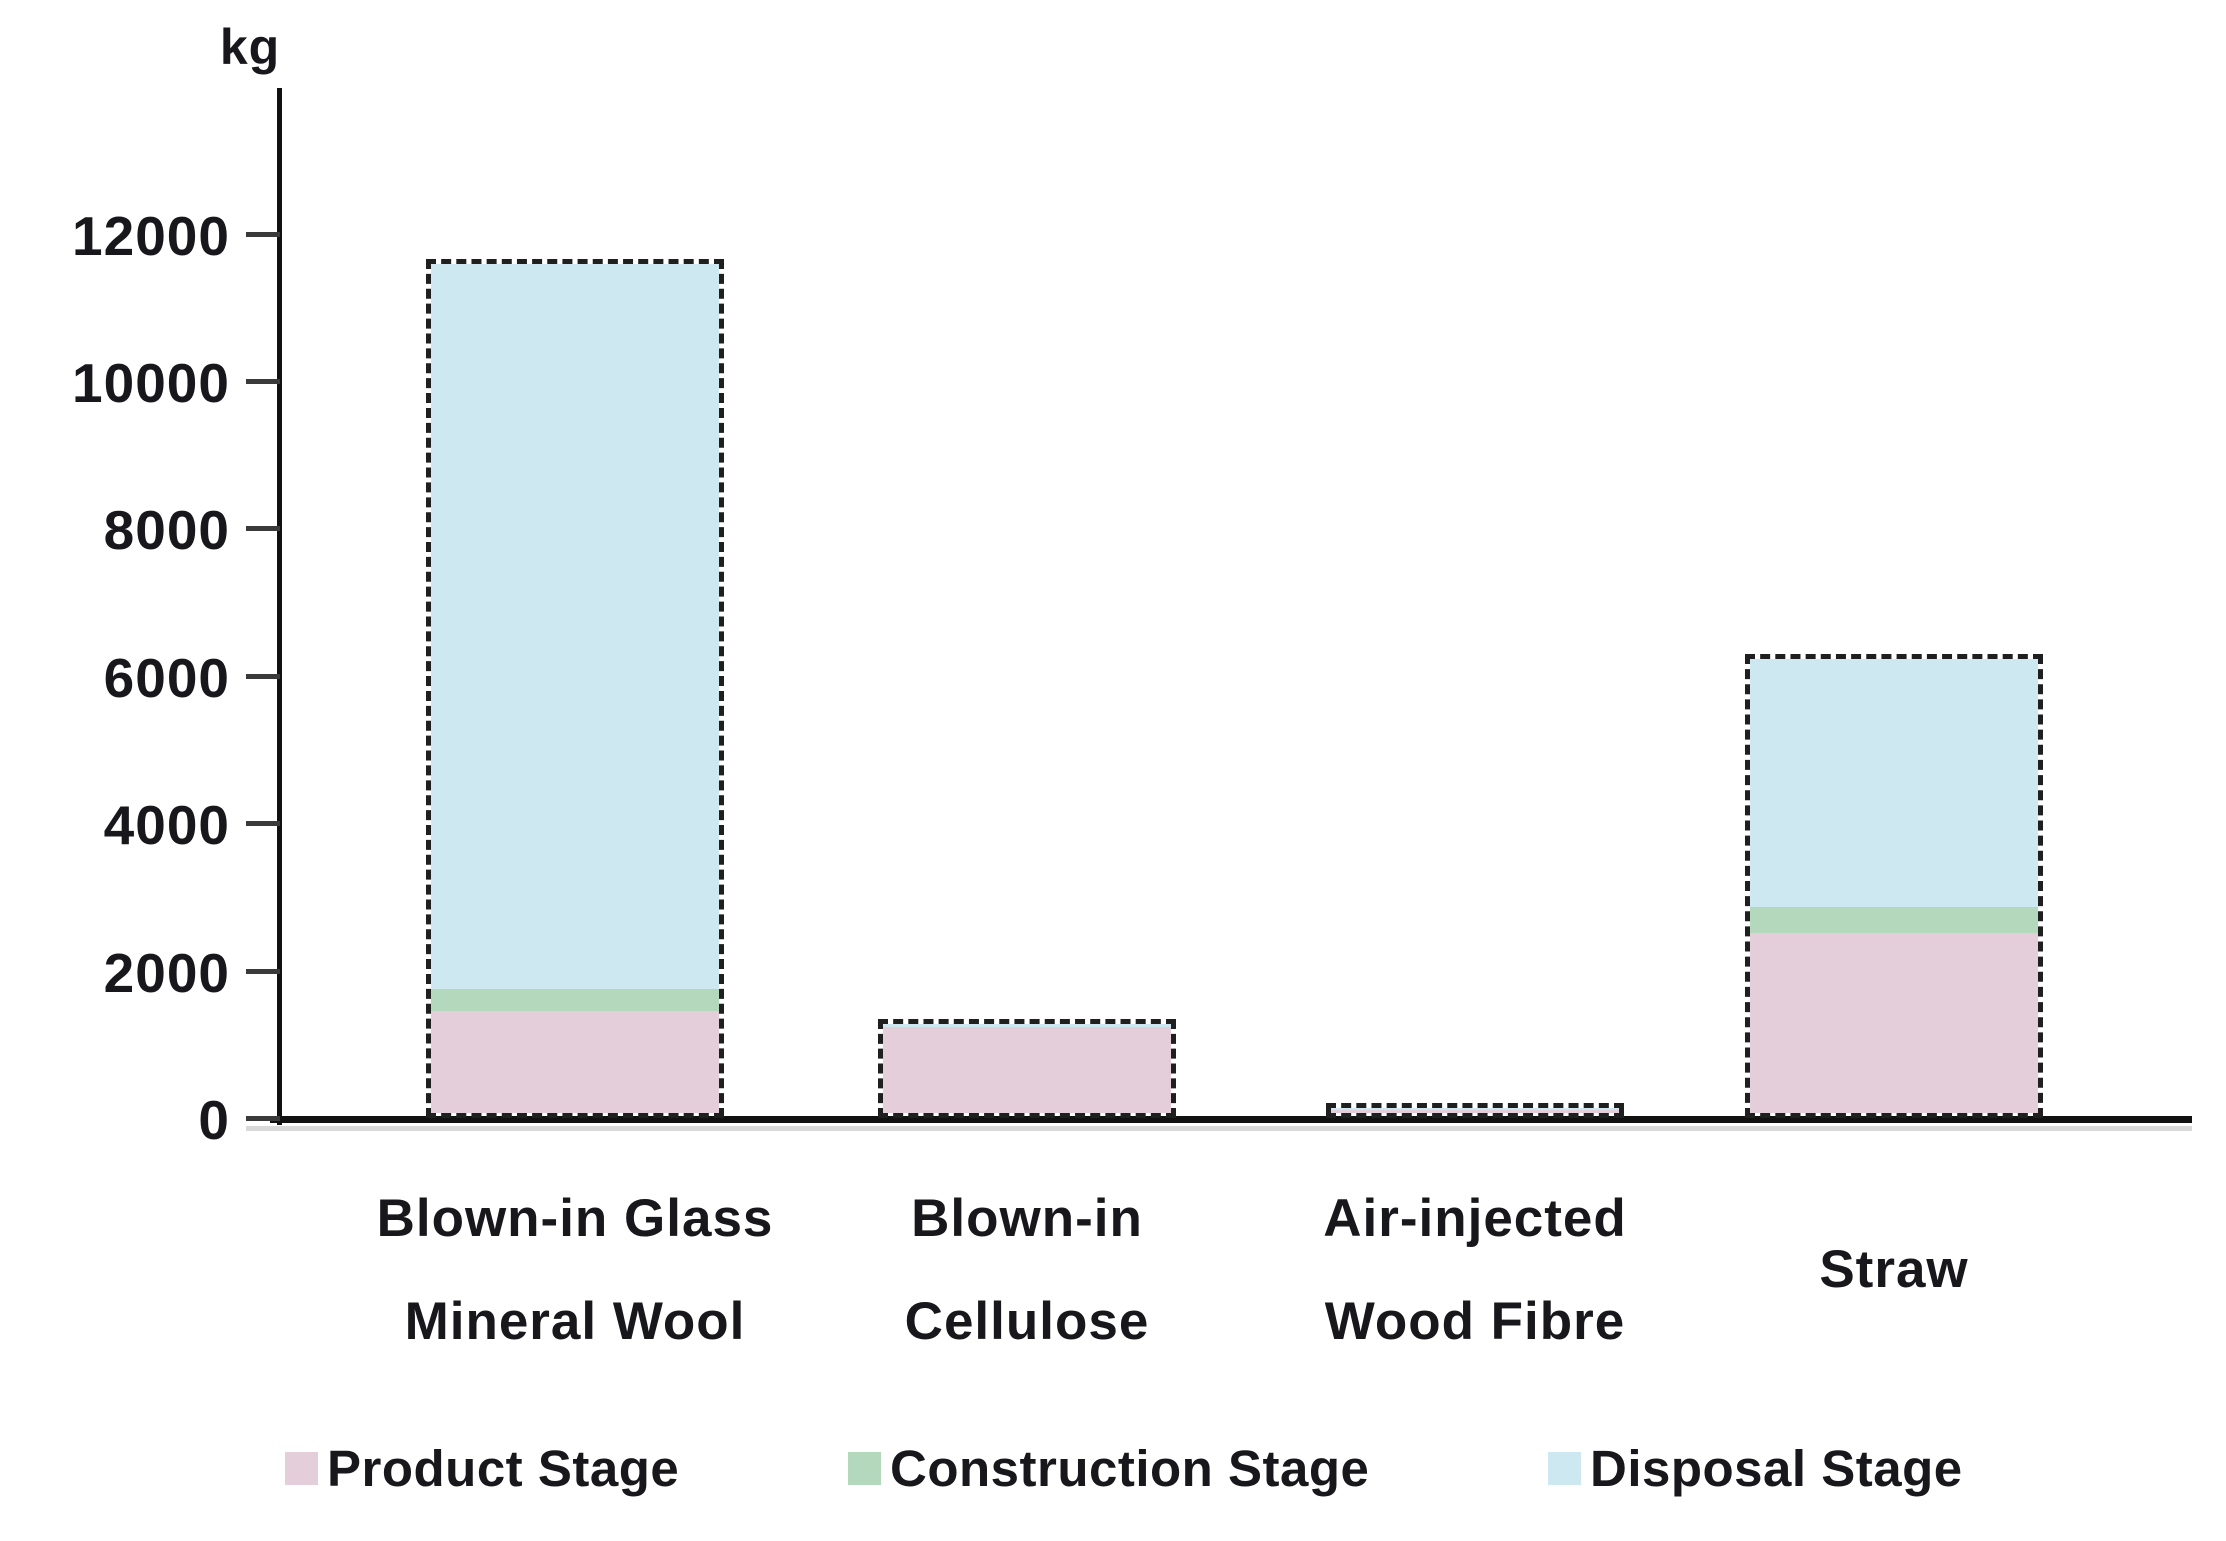  Describe the element at coordinates (503, 1468) in the screenshot. I see `legend-label: Product Stage` at that location.